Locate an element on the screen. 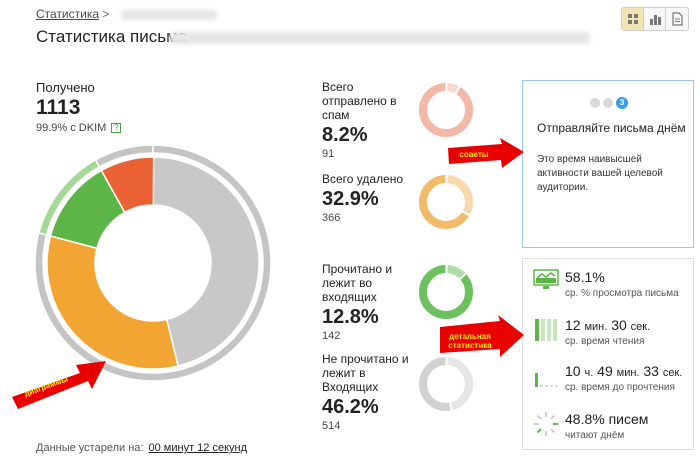 The width and height of the screenshot is (700, 458). read-time-label: ср. время чтения is located at coordinates (605, 341).